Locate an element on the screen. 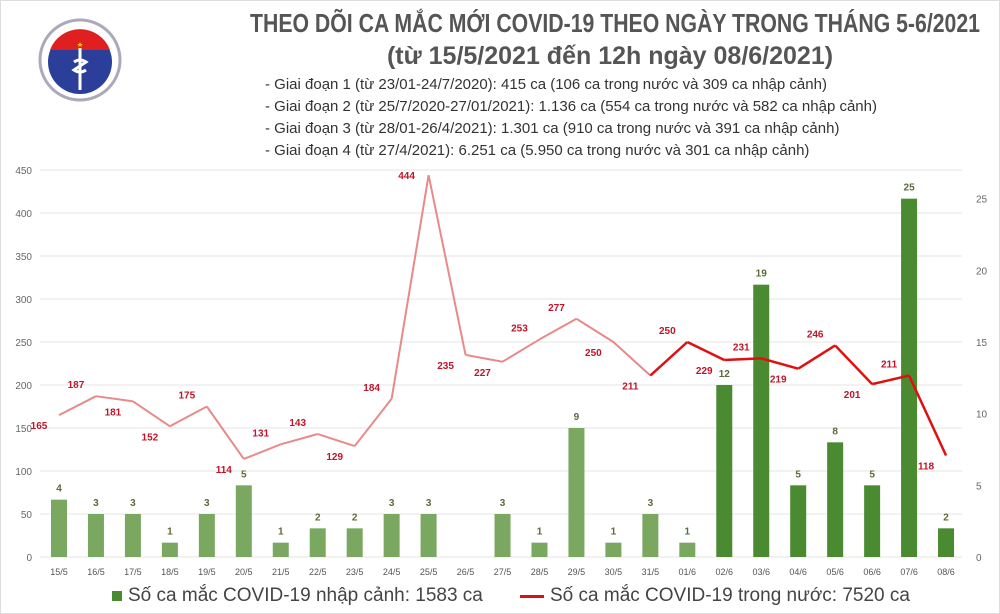 This screenshot has width=1000, height=614. y-left-tick-label: 450 is located at coordinates (23, 171).